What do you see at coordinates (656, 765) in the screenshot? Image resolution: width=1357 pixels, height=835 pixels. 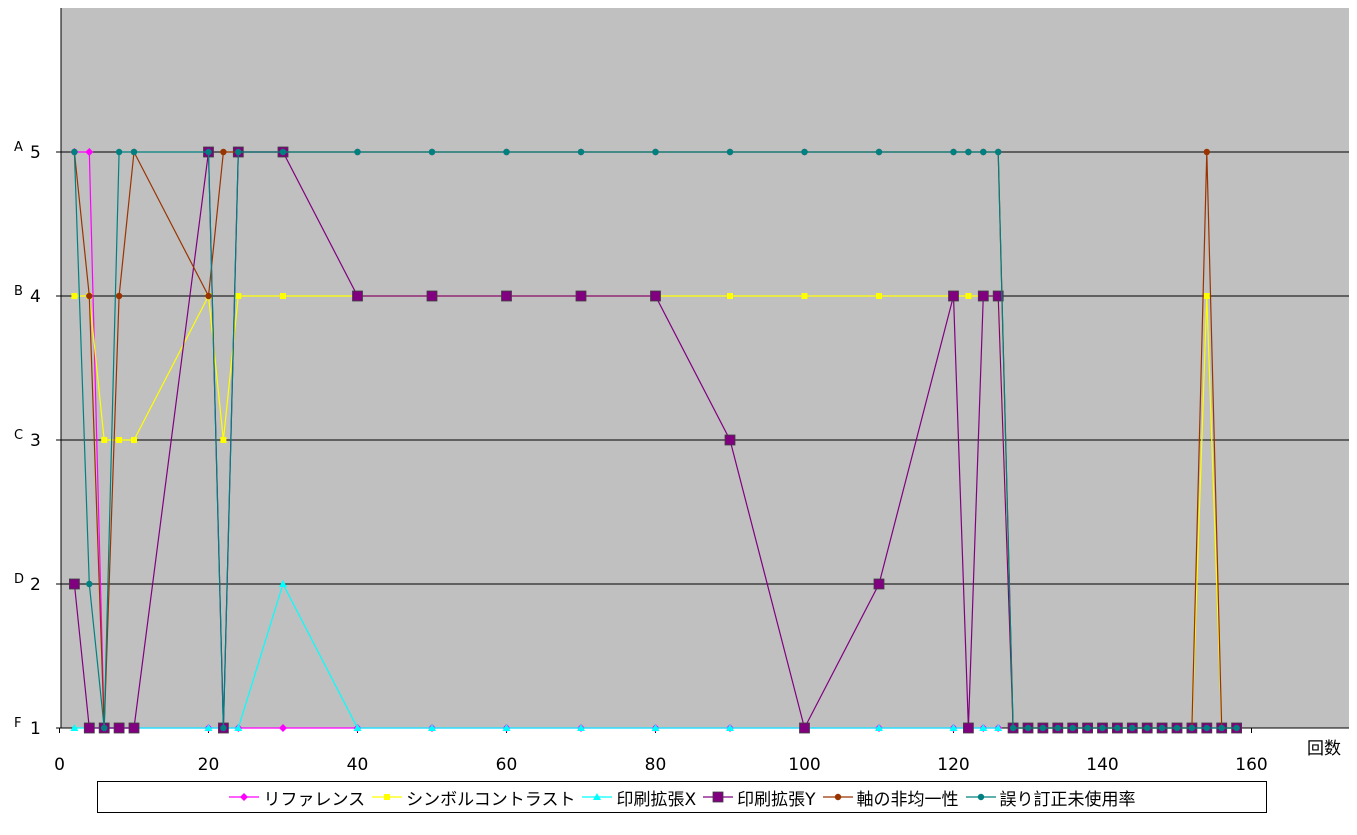 I see `x-tick-label: 80` at bounding box center [656, 765].